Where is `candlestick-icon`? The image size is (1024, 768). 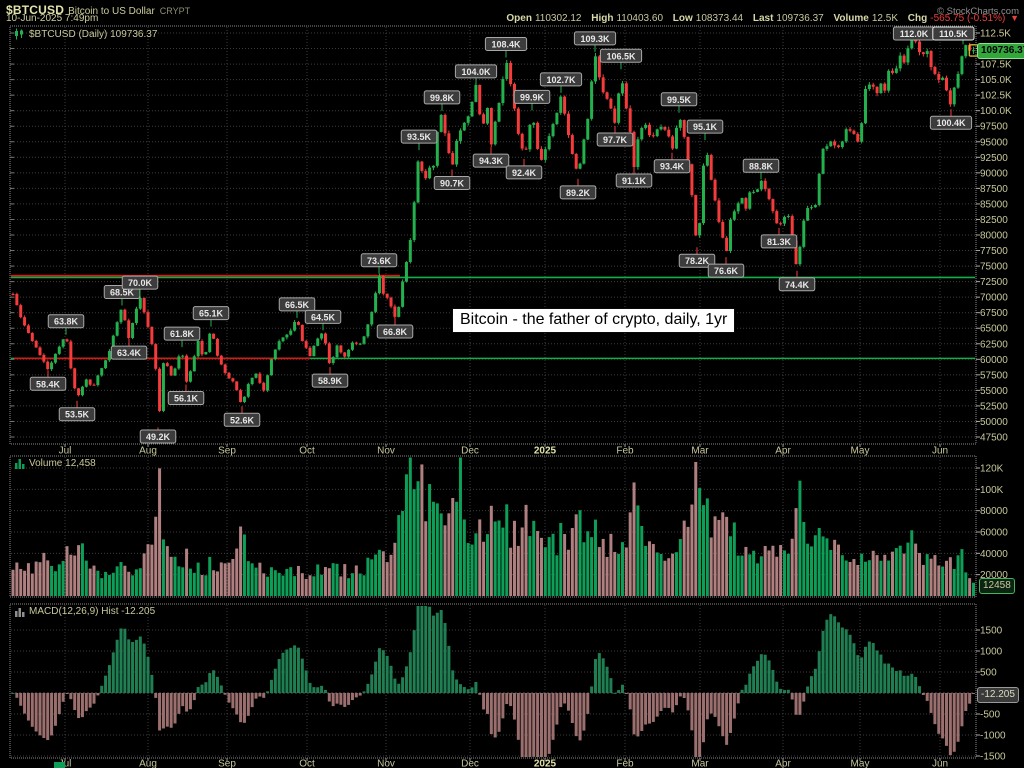
candlestick-icon is located at coordinates (19, 34).